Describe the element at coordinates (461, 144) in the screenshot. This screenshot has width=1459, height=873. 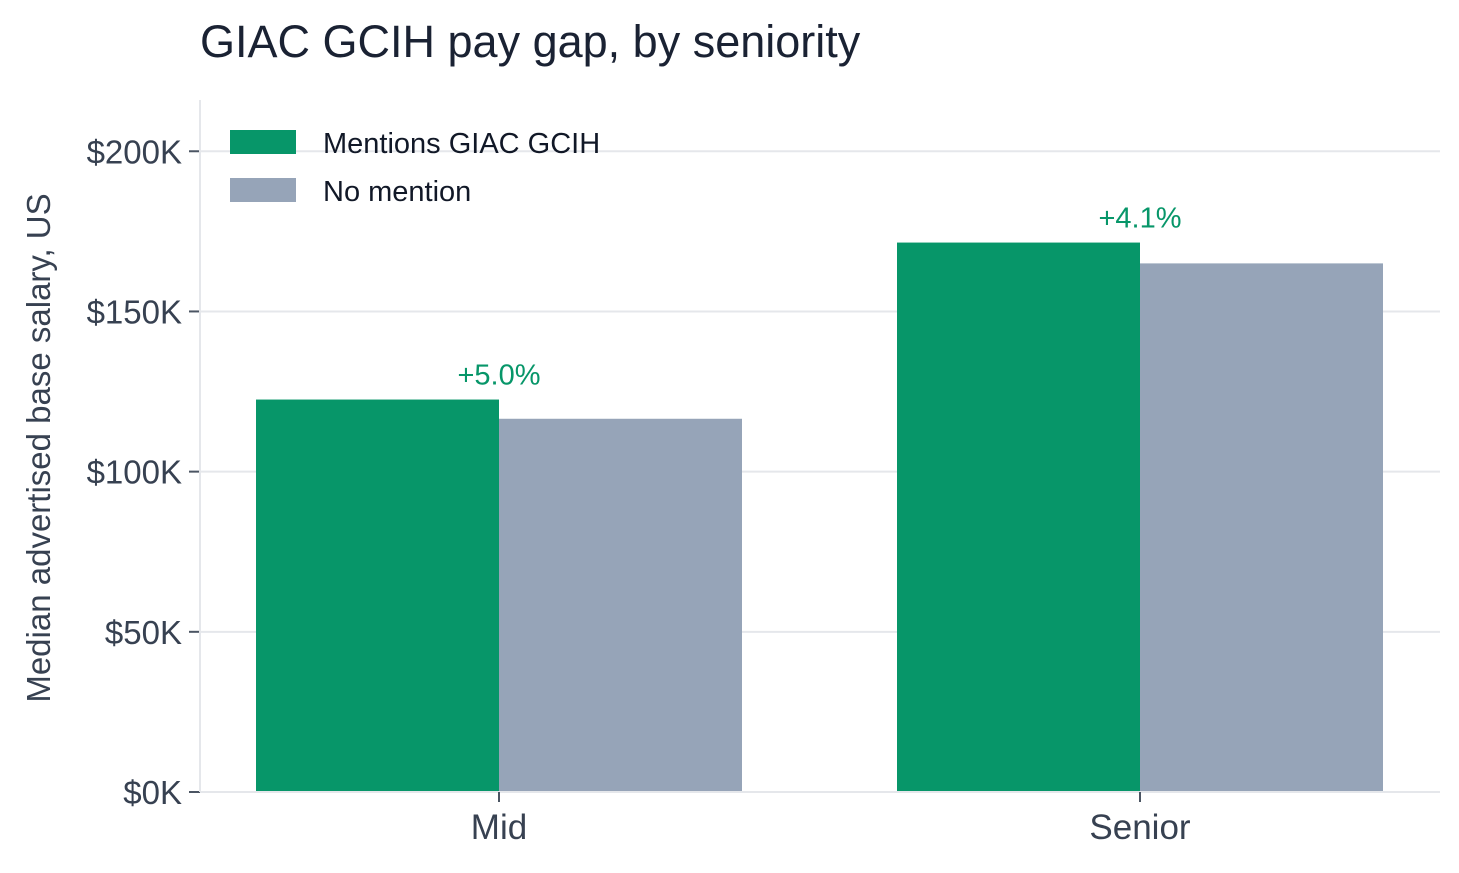
I see `legend-label: Mentions GIAC GCIH` at that location.